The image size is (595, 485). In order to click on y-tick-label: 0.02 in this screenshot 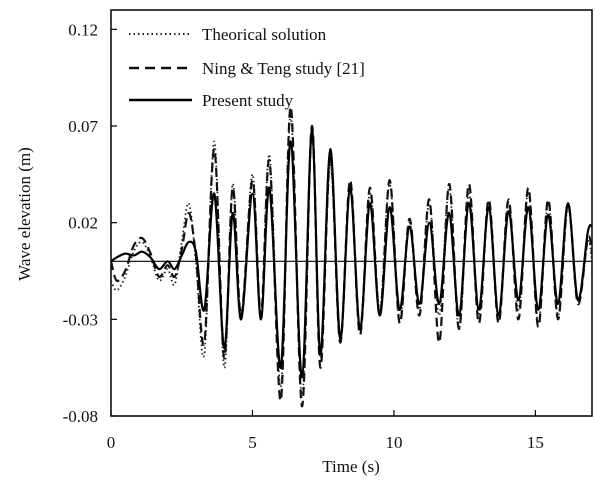, I will do `click(83, 223)`.